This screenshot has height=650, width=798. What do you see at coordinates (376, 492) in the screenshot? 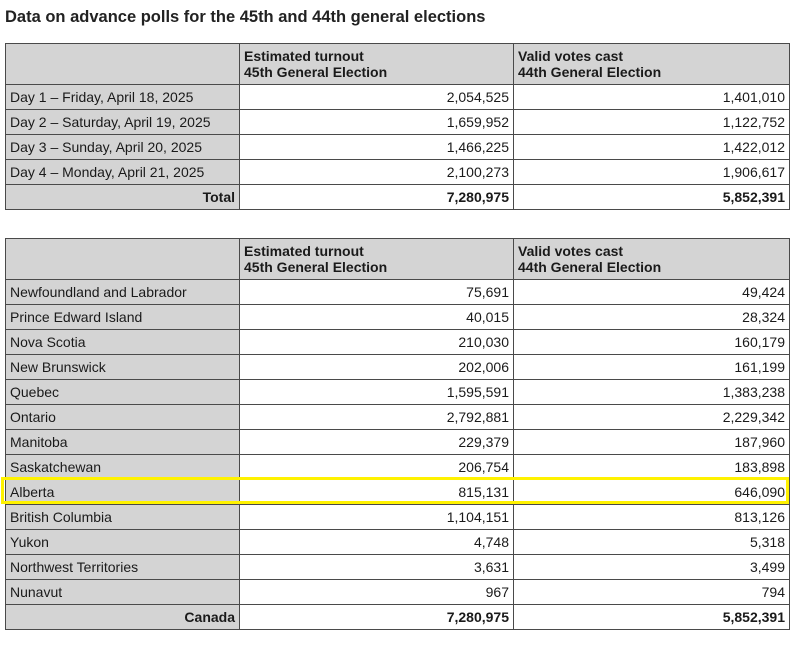
I see `estimated-turnout-cell: 815,131` at bounding box center [376, 492].